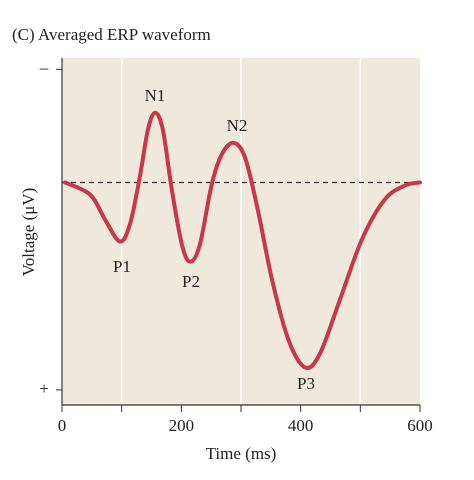 Image resolution: width=474 pixels, height=480 pixels. What do you see at coordinates (191, 281) in the screenshot?
I see `peak-label: P2` at bounding box center [191, 281].